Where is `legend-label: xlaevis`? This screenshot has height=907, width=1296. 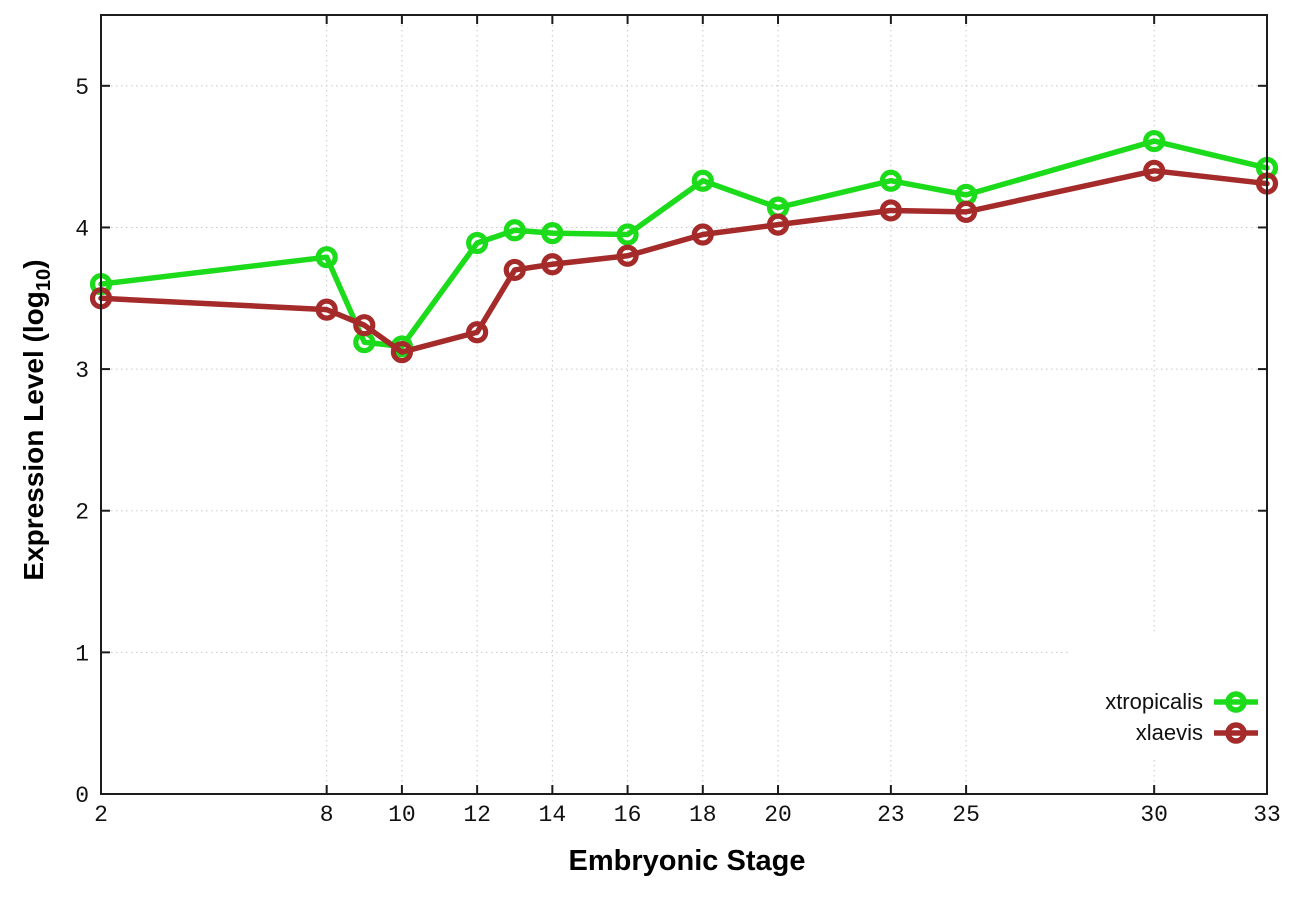
legend-label: xlaevis is located at coordinates (1169, 732).